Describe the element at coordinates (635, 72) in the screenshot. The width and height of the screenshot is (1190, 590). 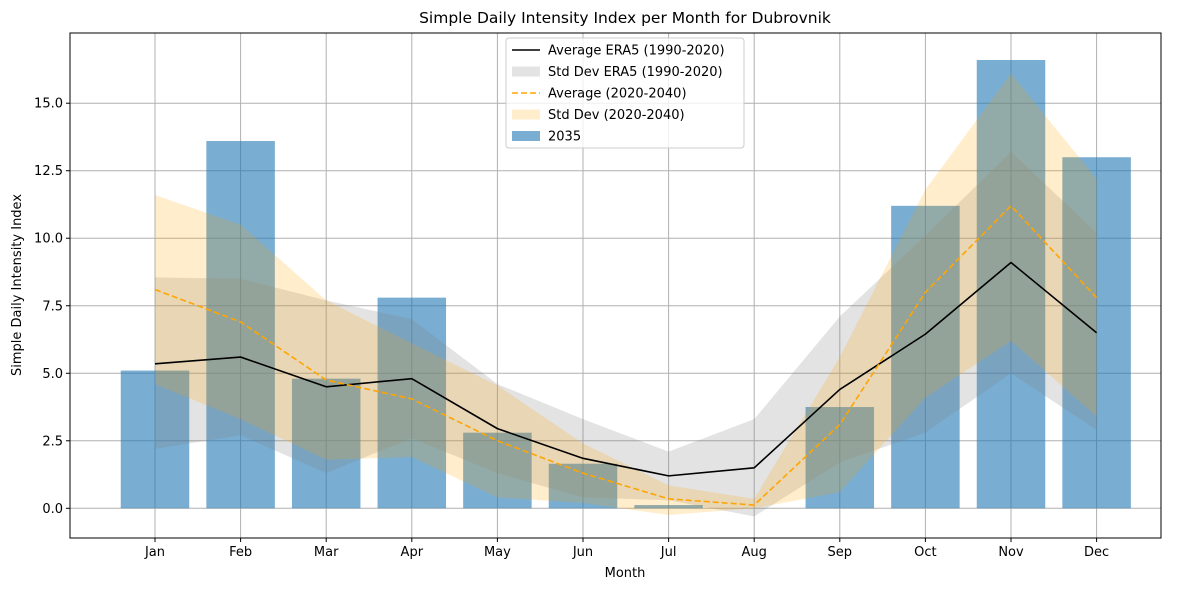
I see `legend-label: Std Dev ERA5 (1990-2020)` at that location.